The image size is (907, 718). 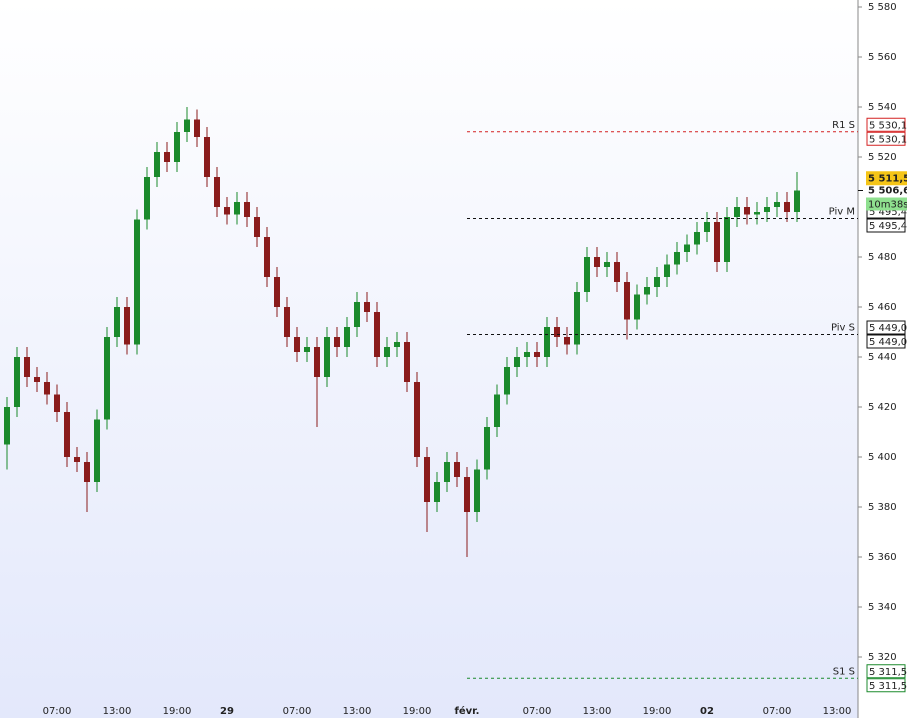 I want to click on high-tag-label: 5 511,5, so click(x=887, y=178).